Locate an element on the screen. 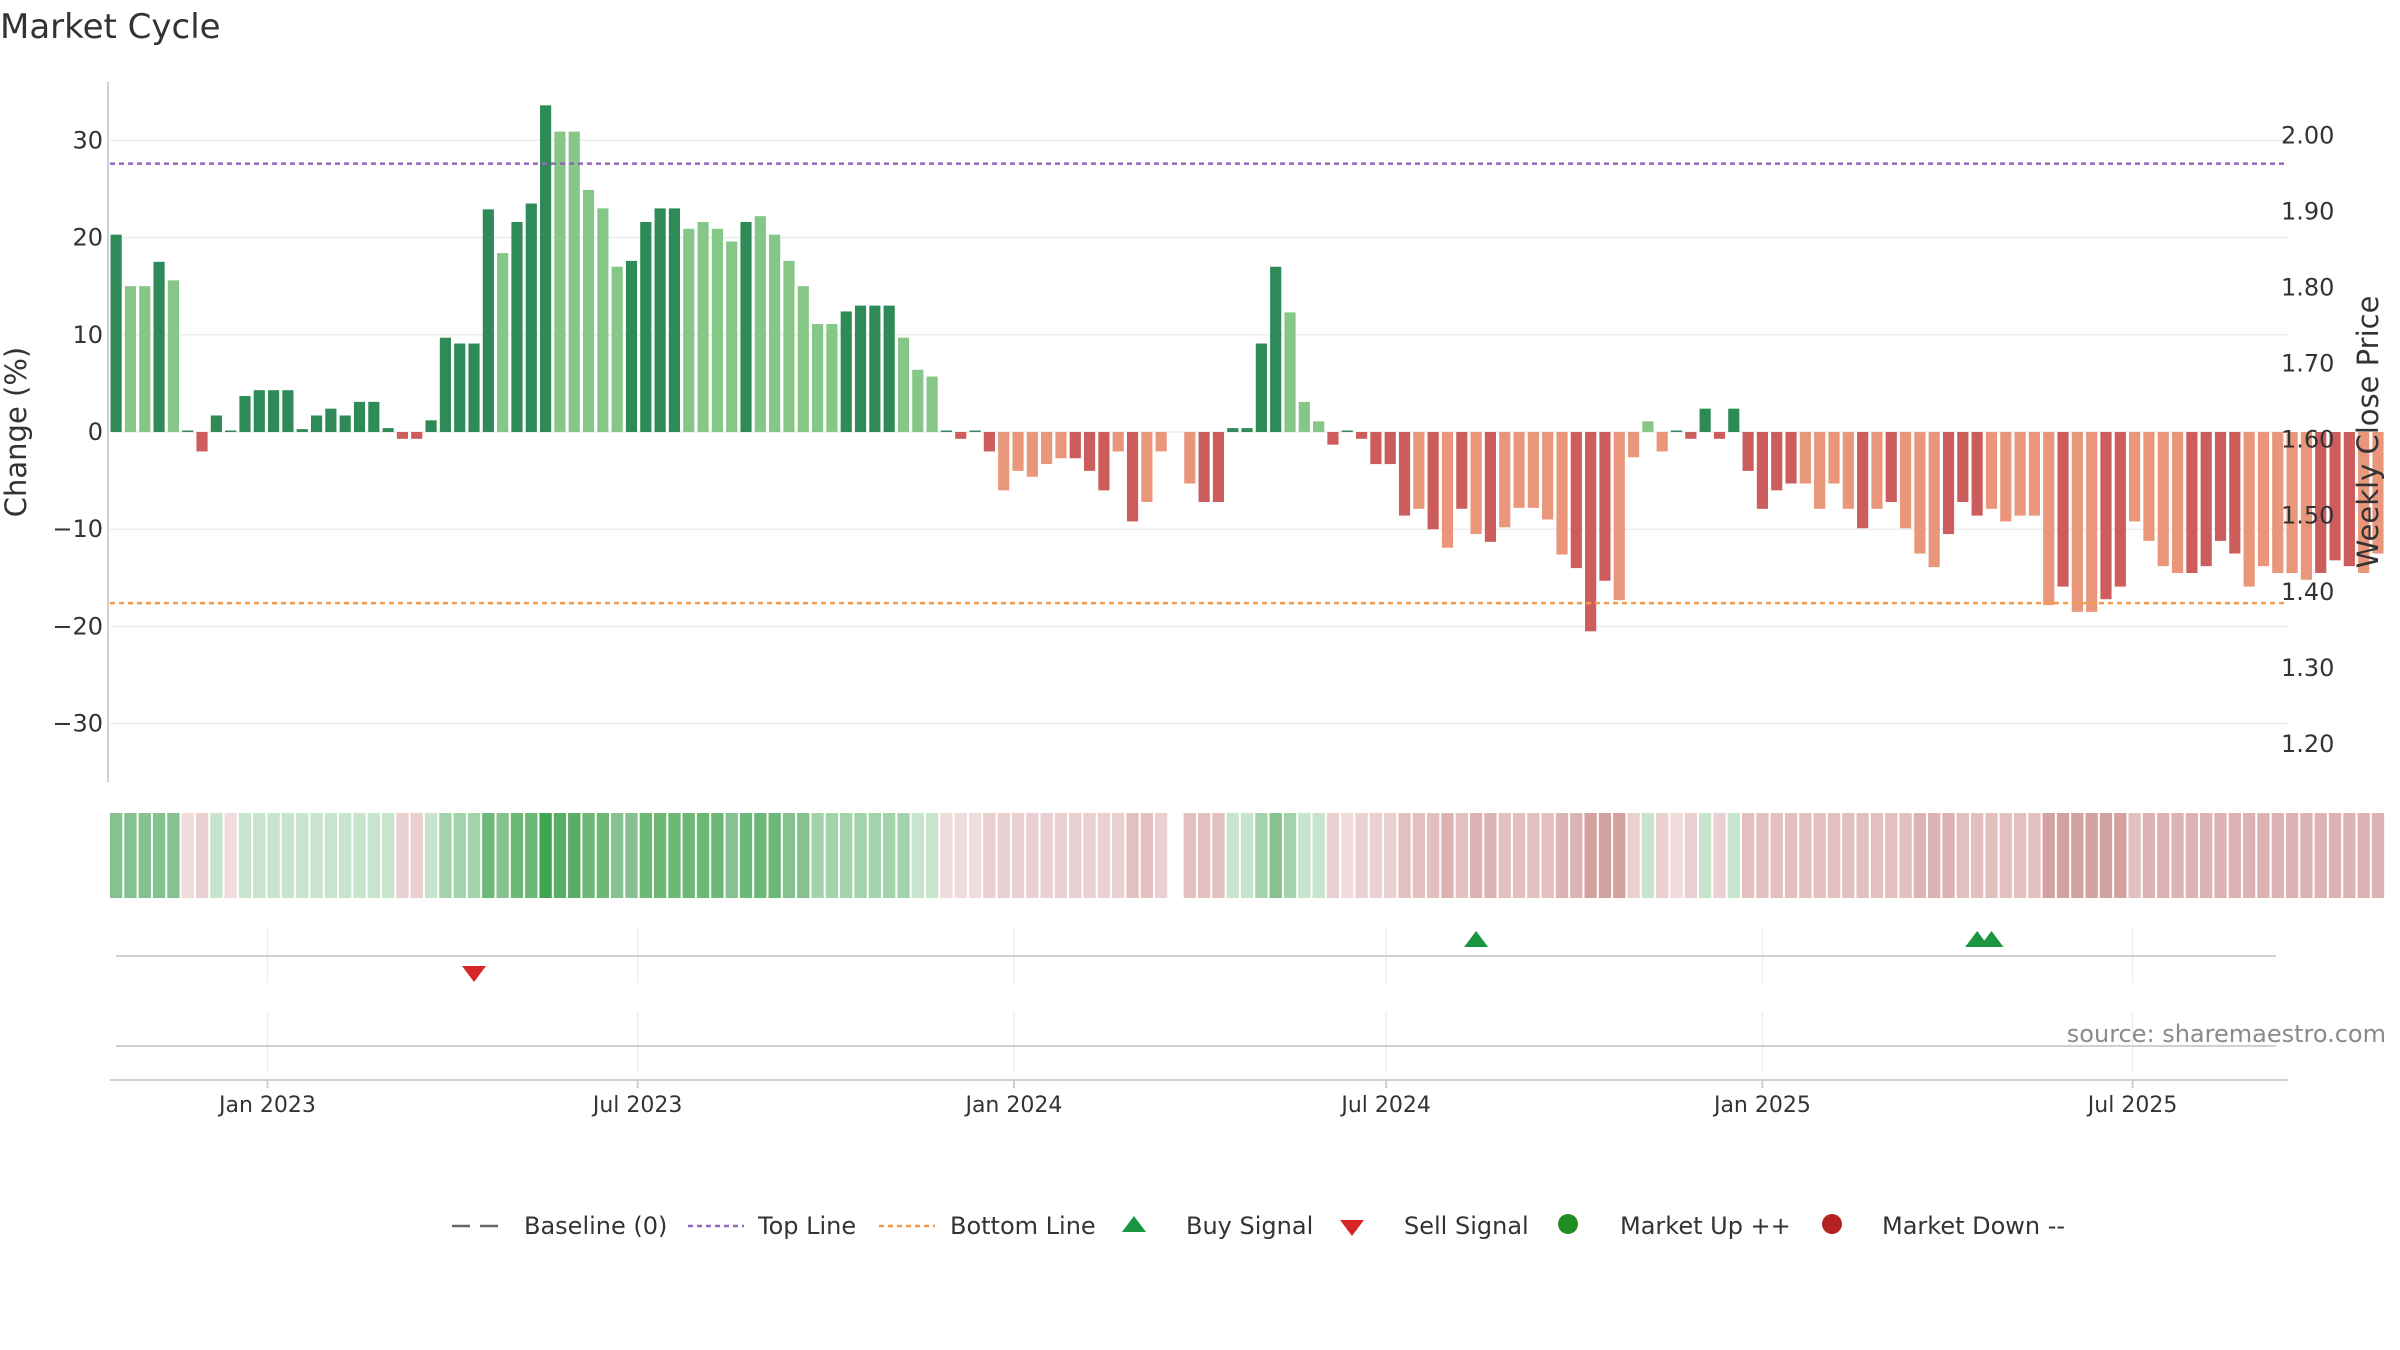 This screenshot has width=2400, height=1350. legend-label: Sell Signal is located at coordinates (1466, 1226).